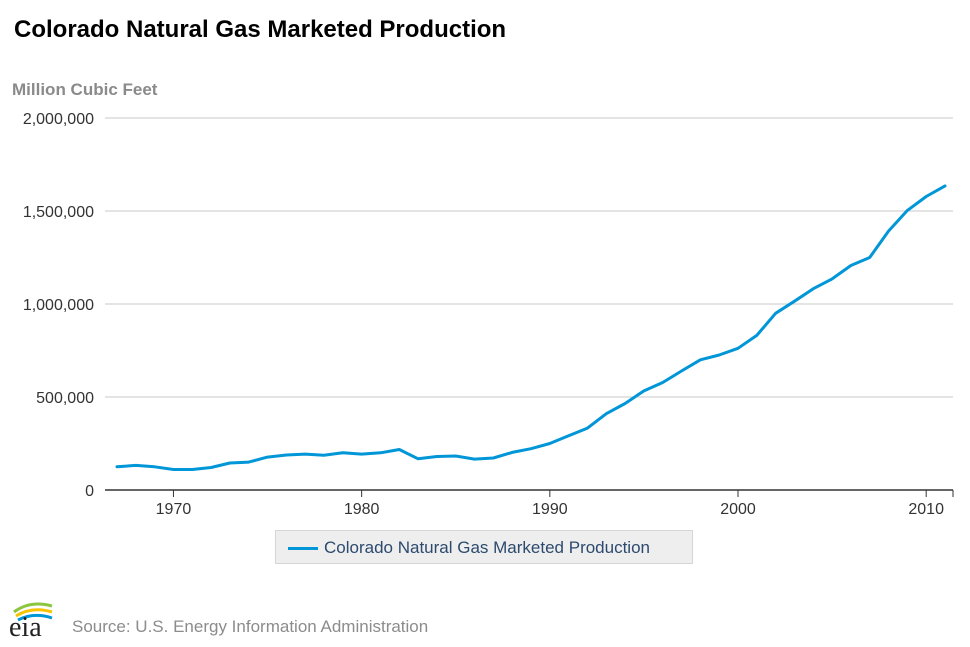 The image size is (970, 647). I want to click on x-tick-label: 1990, so click(550, 509).